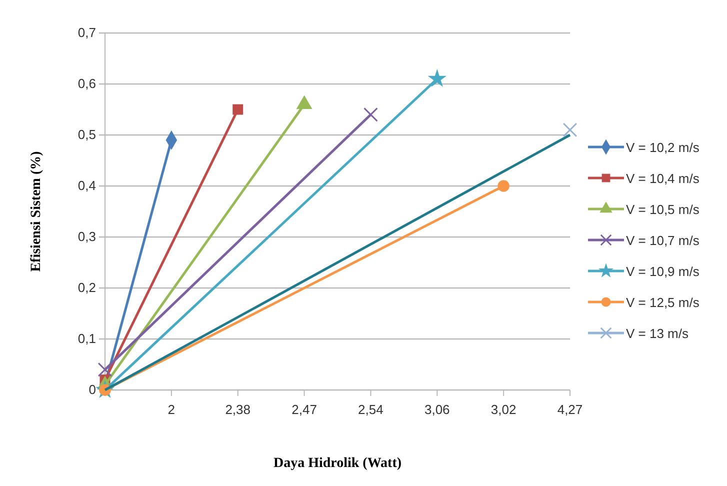 This screenshot has width=727, height=486. Describe the element at coordinates (238, 409) in the screenshot. I see `x-tick-label: 2,38` at that location.